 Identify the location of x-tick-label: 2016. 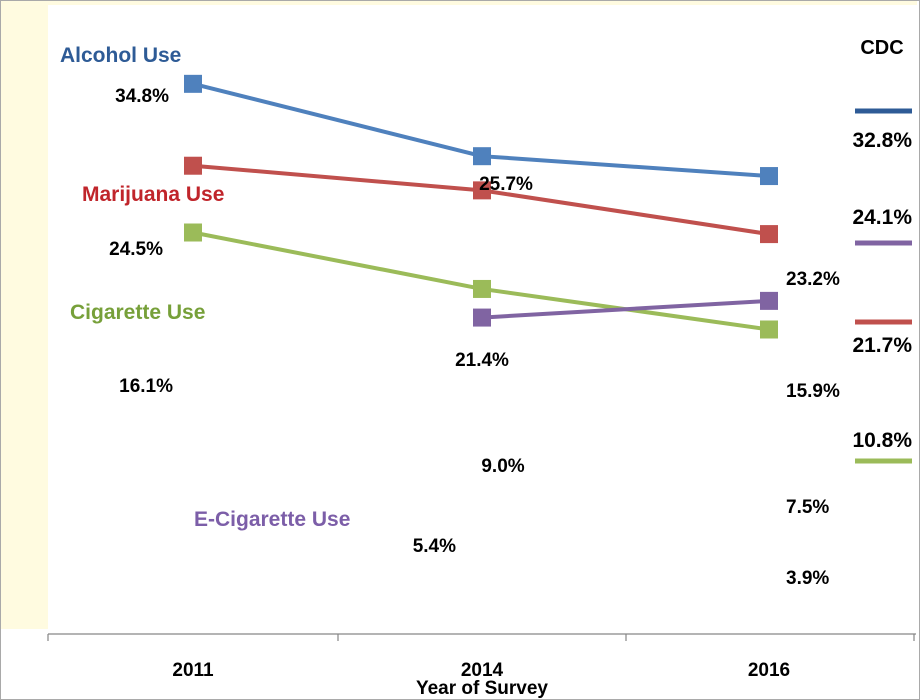
(769, 670).